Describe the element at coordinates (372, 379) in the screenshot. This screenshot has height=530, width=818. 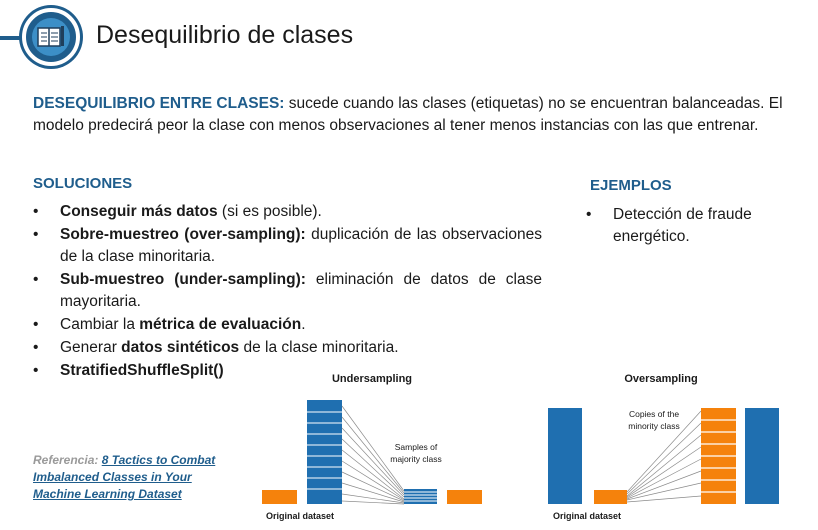
I see `undersampling-title: Undersampling` at that location.